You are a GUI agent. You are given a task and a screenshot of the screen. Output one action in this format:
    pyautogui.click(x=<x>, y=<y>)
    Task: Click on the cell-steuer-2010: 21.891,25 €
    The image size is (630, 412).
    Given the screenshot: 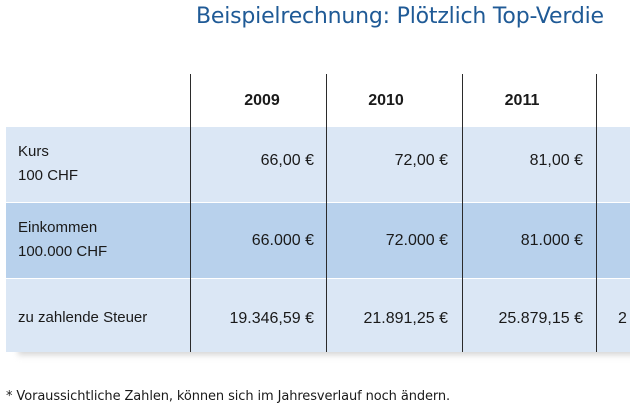 What is the action you would take?
    pyautogui.click(x=405, y=318)
    